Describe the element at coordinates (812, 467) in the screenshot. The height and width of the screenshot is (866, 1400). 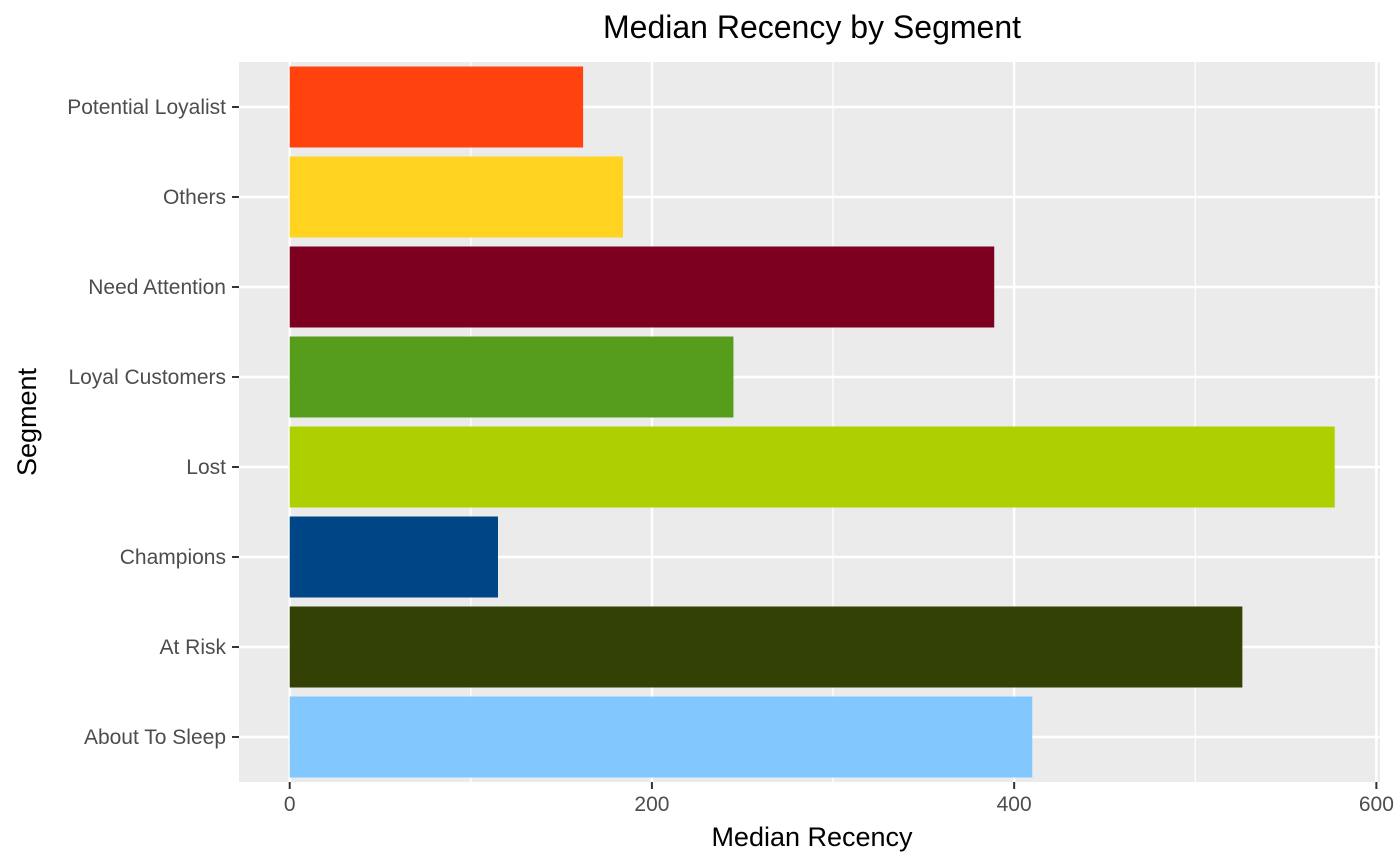
I see `bar-lost` at that location.